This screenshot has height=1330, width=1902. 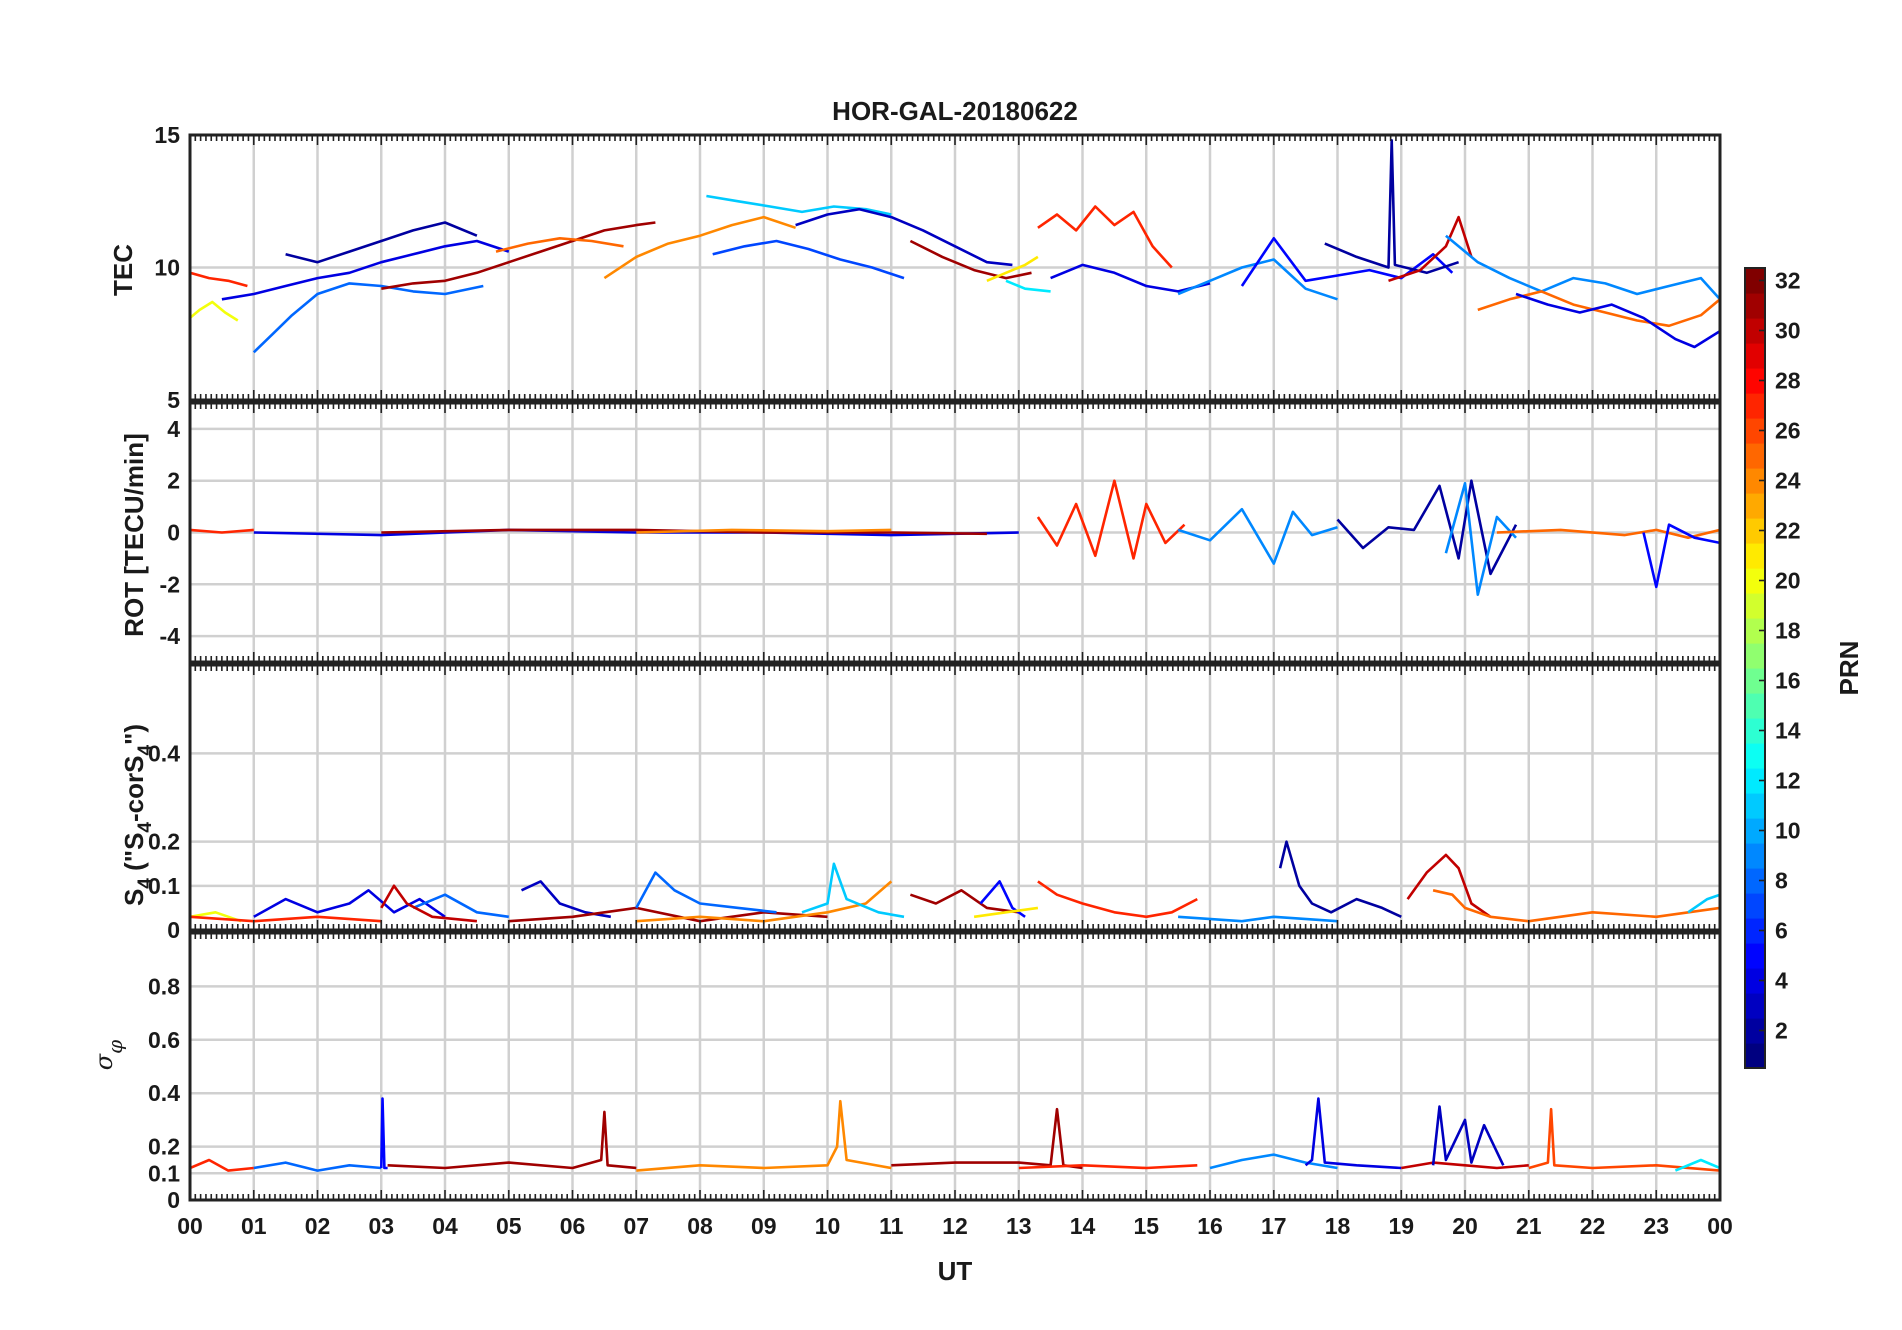 I want to click on svg-text: S4 ("S4-corS4"), so click(x=137, y=815).